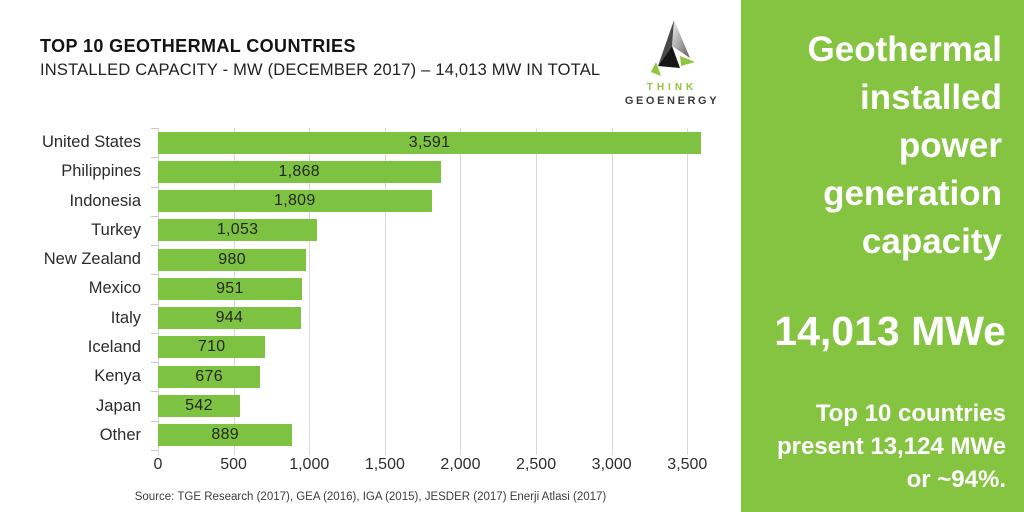 The height and width of the screenshot is (512, 1024). Describe the element at coordinates (891, 446) in the screenshot. I see `panel-caption-line: present 13,124 MWe` at that location.